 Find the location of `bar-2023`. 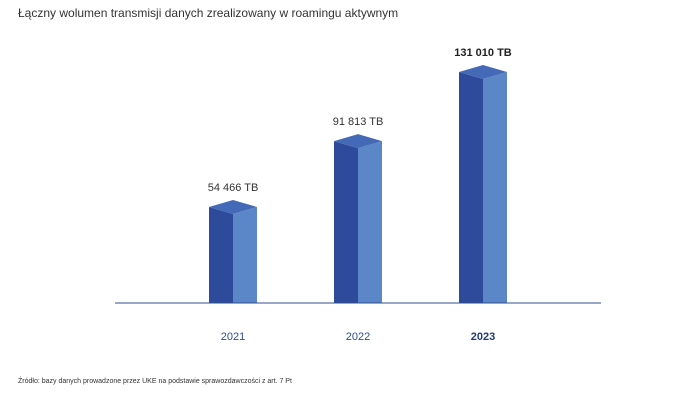

bar-2023 is located at coordinates (483, 184).